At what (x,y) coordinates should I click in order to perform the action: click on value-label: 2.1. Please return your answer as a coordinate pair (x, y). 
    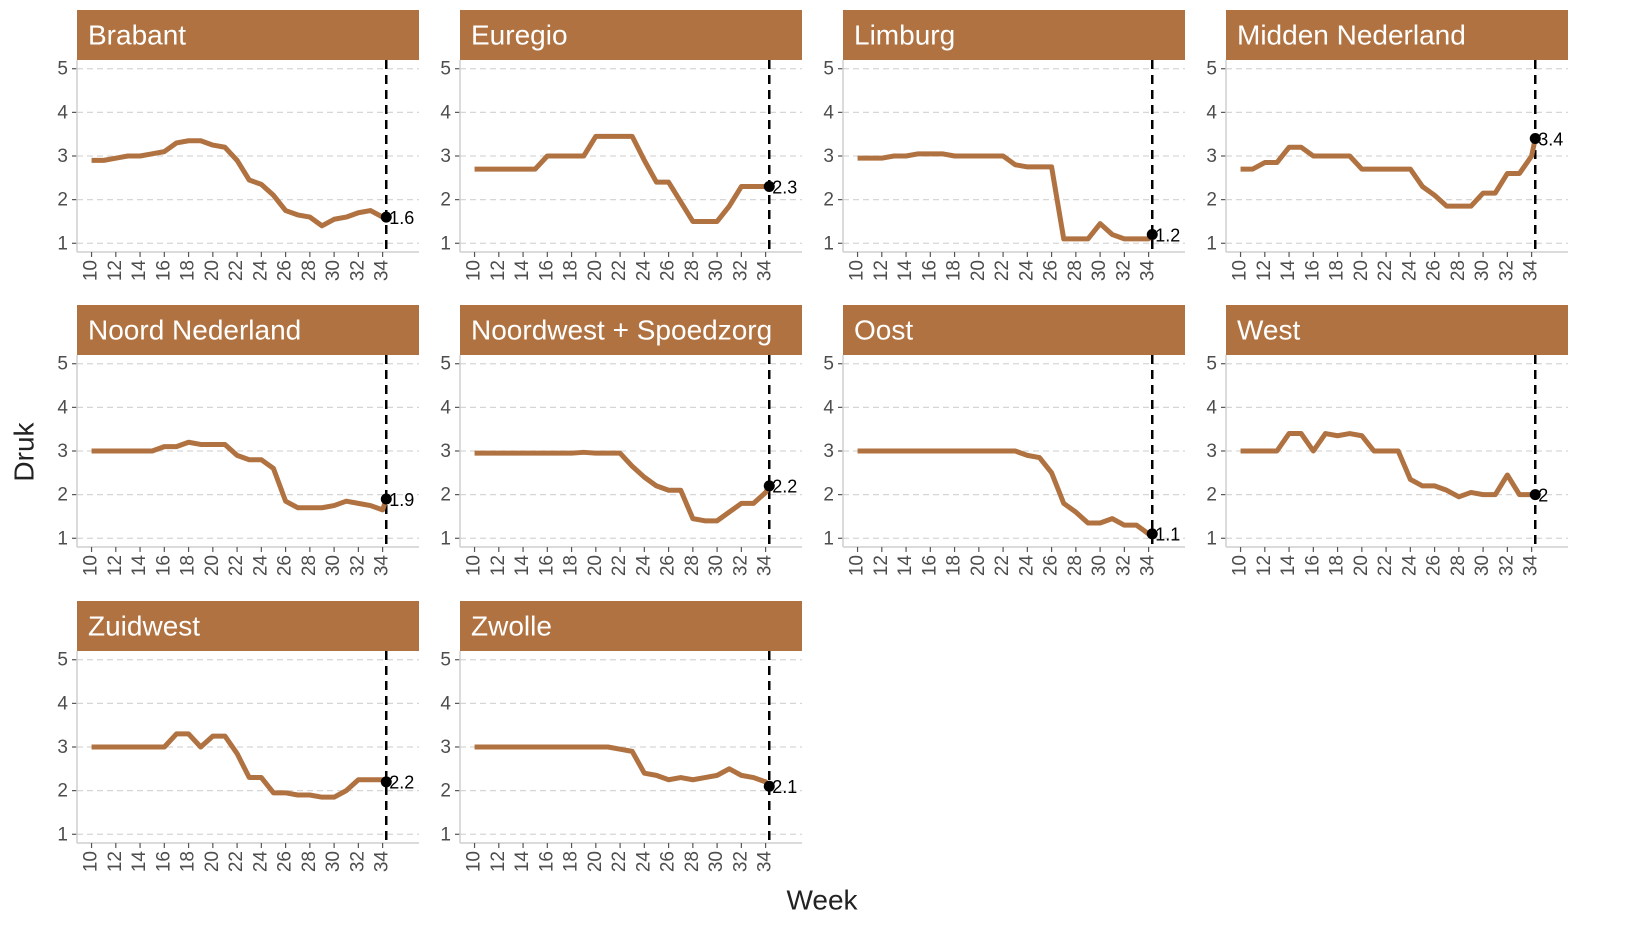
    Looking at the image, I should click on (784, 787).